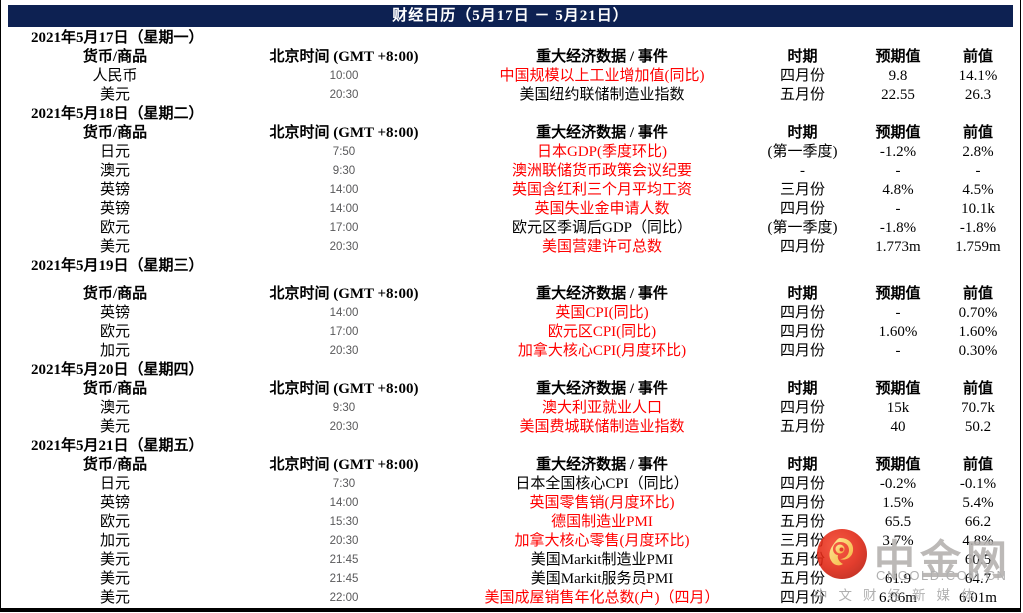 Image resolution: width=1023 pixels, height=613 pixels. What do you see at coordinates (978, 313) in the screenshot?
I see `previous-cell: 0.70%` at bounding box center [978, 313].